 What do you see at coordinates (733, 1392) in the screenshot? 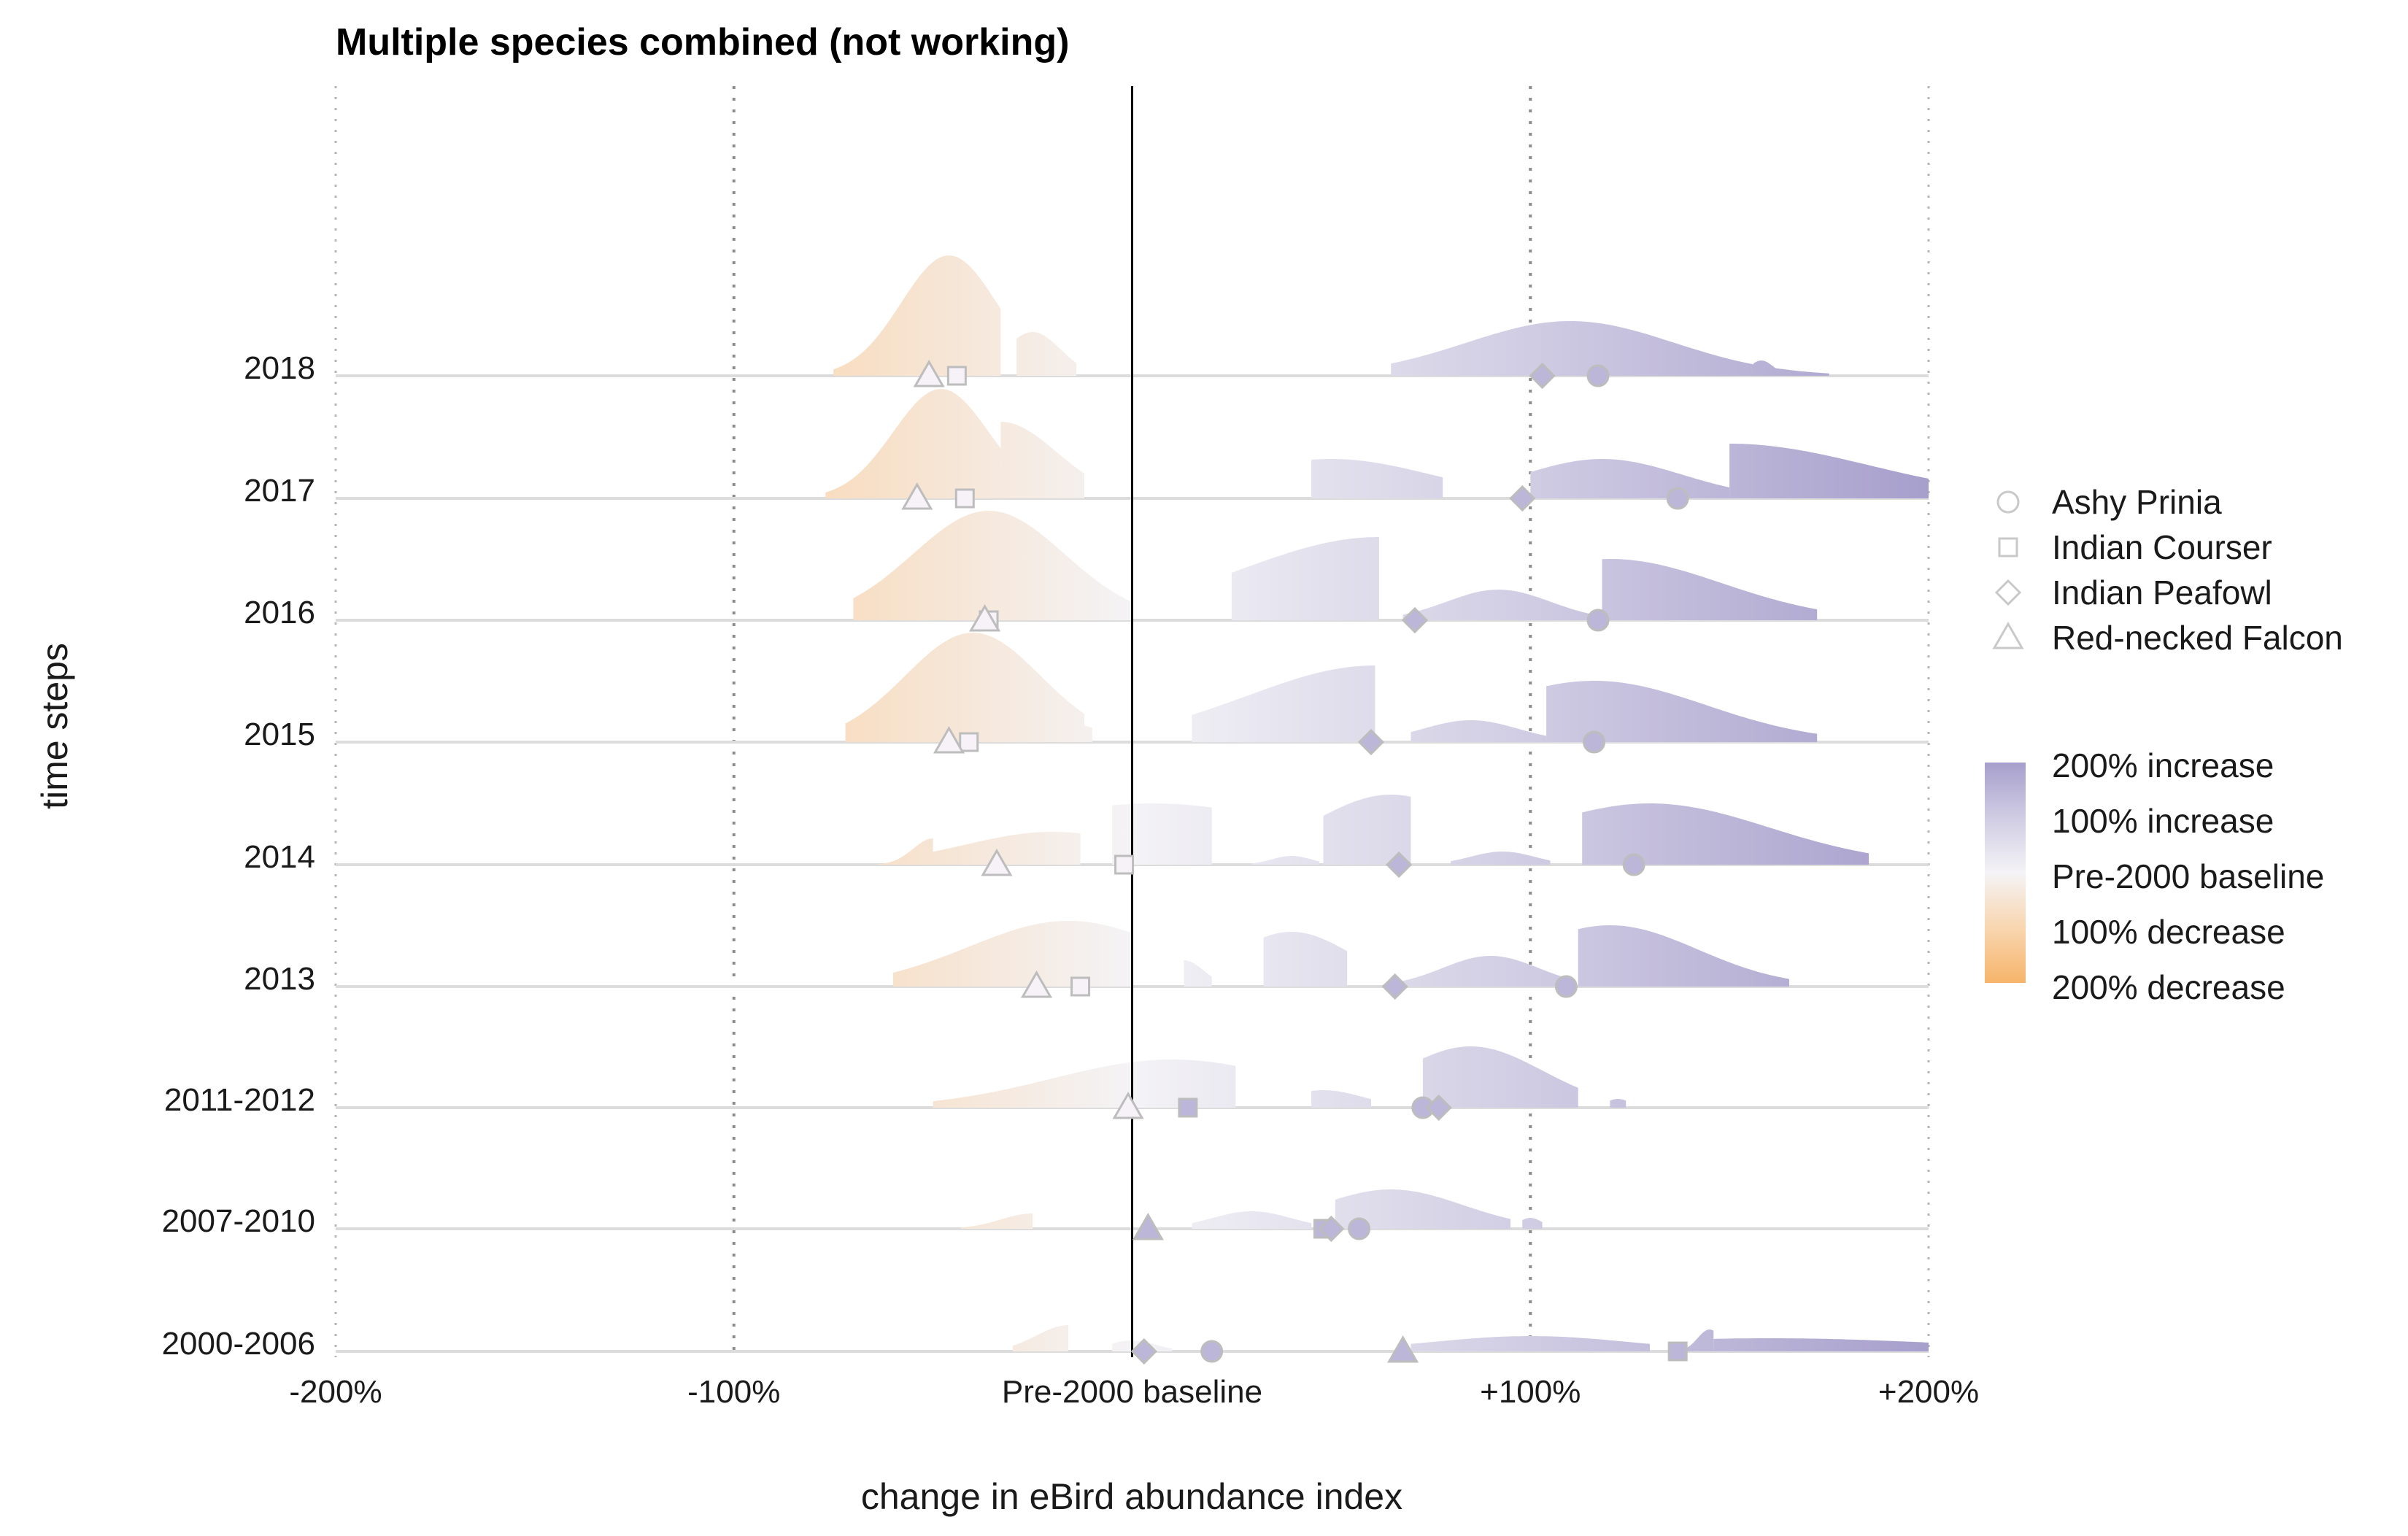
I see `x-tick-label: -100%` at bounding box center [733, 1392].